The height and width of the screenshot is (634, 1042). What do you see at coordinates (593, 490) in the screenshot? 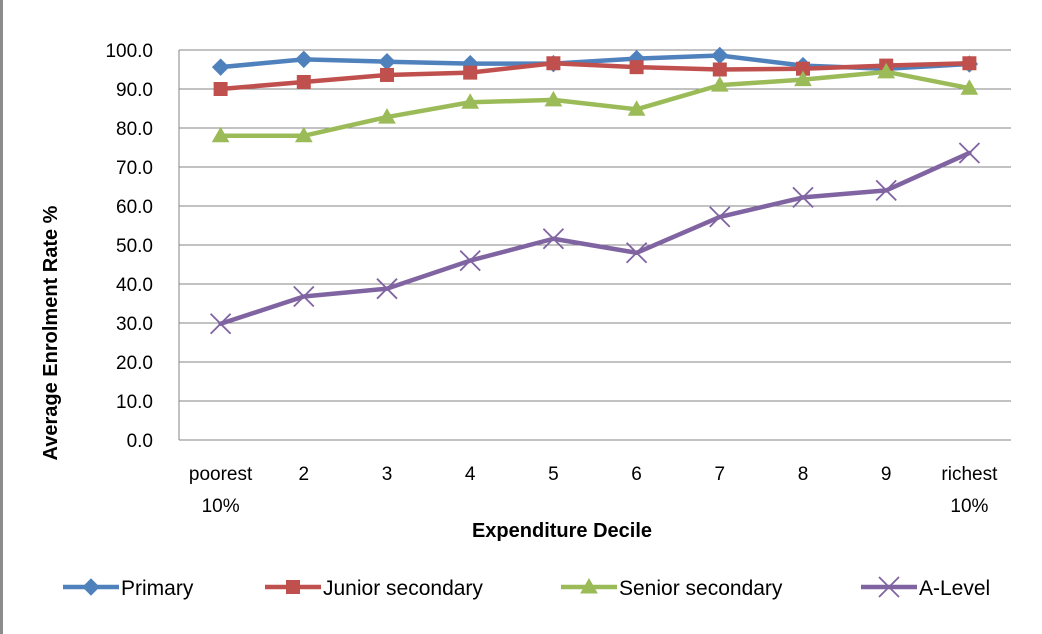
I see `x-axis-ticks: poorest 10% 2 3 4 5 6 7 8 9 richest 10%` at bounding box center [593, 490].